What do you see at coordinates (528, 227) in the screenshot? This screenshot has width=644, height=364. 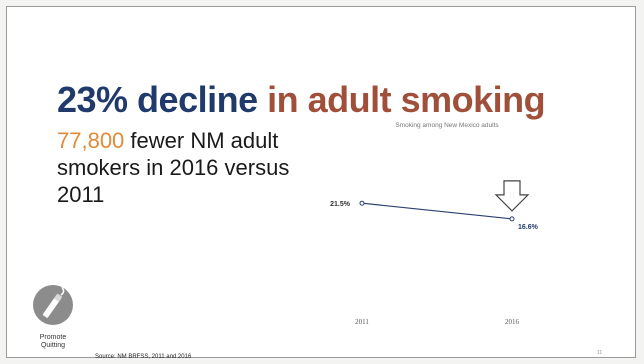 I see `data-label-2016: 16.6%` at bounding box center [528, 227].